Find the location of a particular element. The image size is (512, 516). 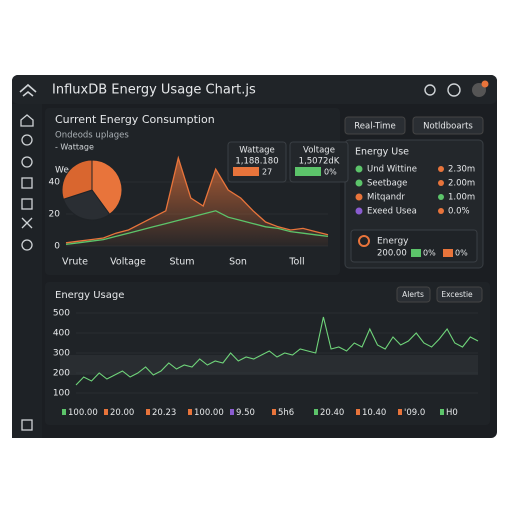

legend-label: H0 is located at coordinates (452, 413).